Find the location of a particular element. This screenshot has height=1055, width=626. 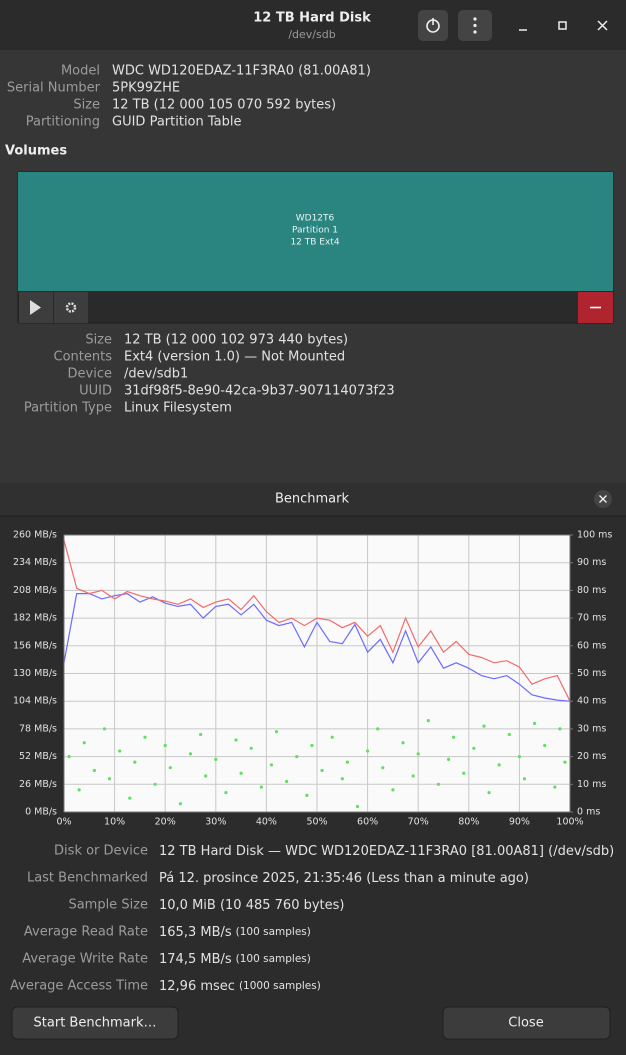

info-value: Ext4 (version 1.0) — Not Mounted is located at coordinates (234, 357).